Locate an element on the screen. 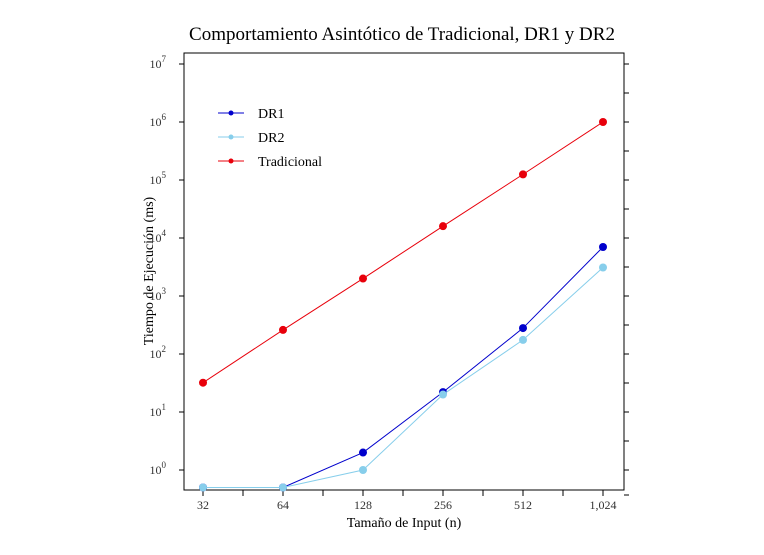 This screenshot has height=555, width=764. legend-label: Tradicional is located at coordinates (290, 162).